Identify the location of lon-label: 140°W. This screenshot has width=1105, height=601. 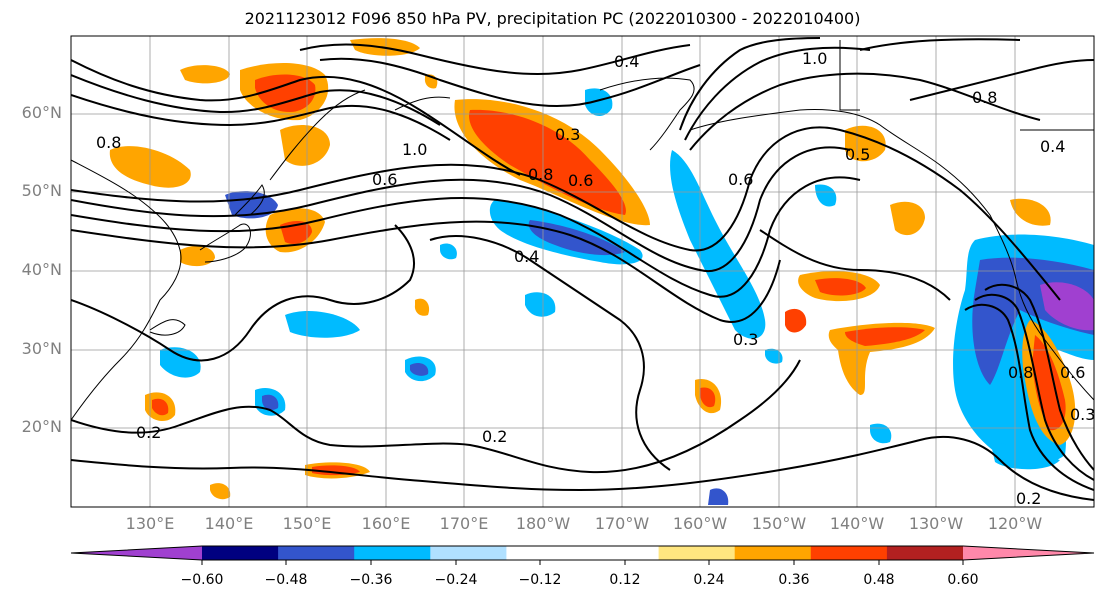
(857, 523).